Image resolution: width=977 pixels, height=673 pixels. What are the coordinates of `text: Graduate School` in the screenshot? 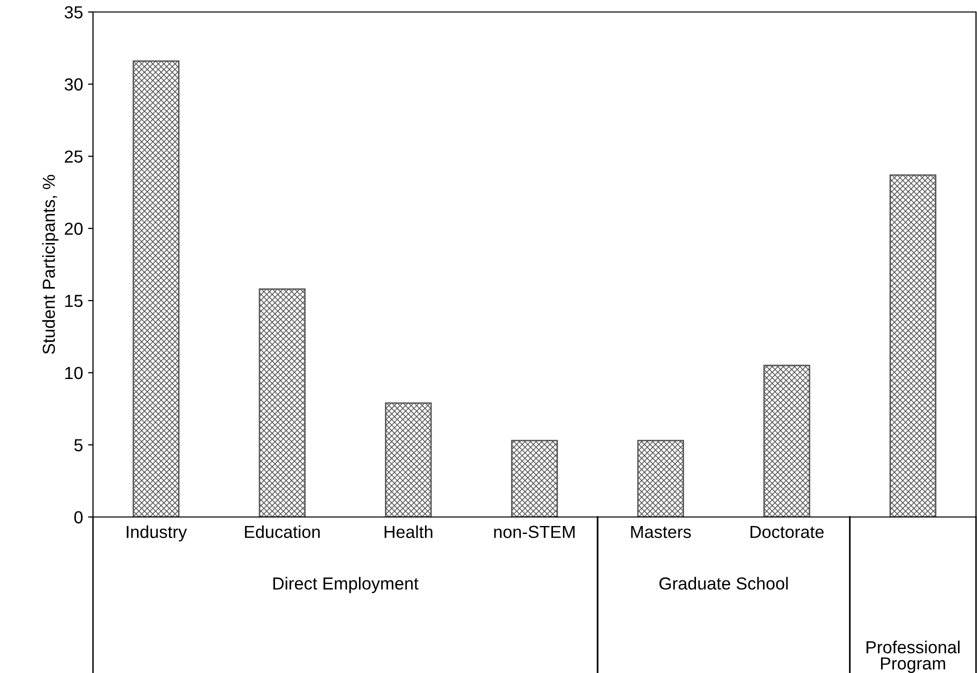 It's located at (723, 583).